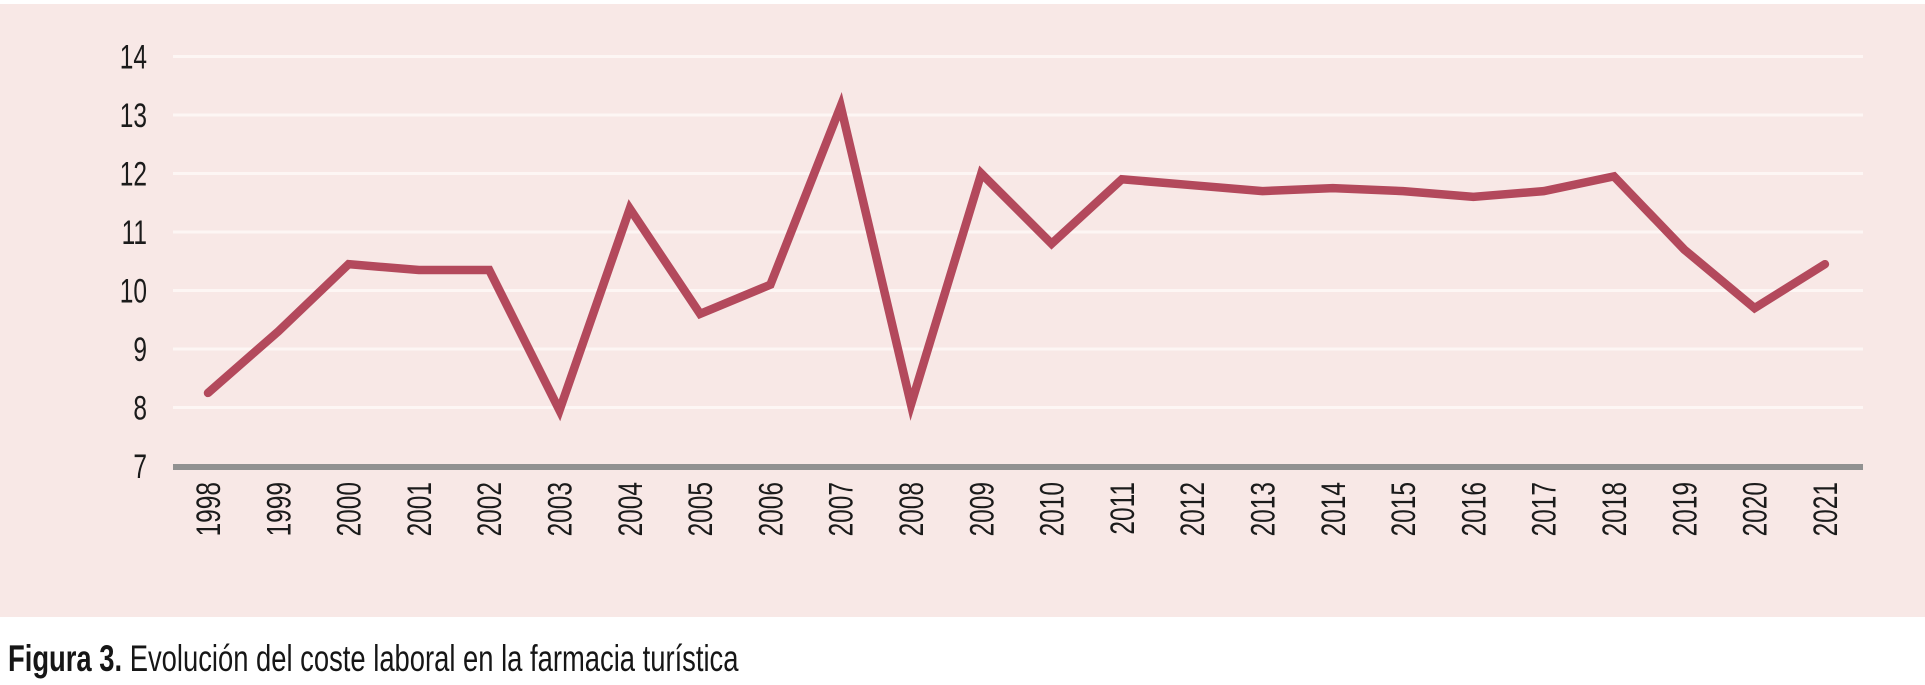  I want to click on y-tick-label: 14, so click(133, 58).